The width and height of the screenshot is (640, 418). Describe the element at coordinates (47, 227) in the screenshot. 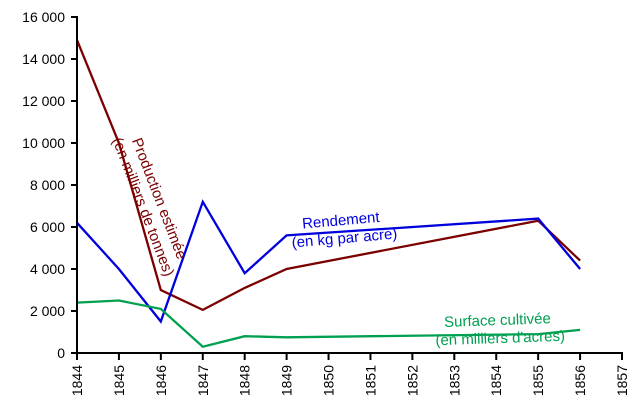

I see `y-tick-label: 6 000` at that location.